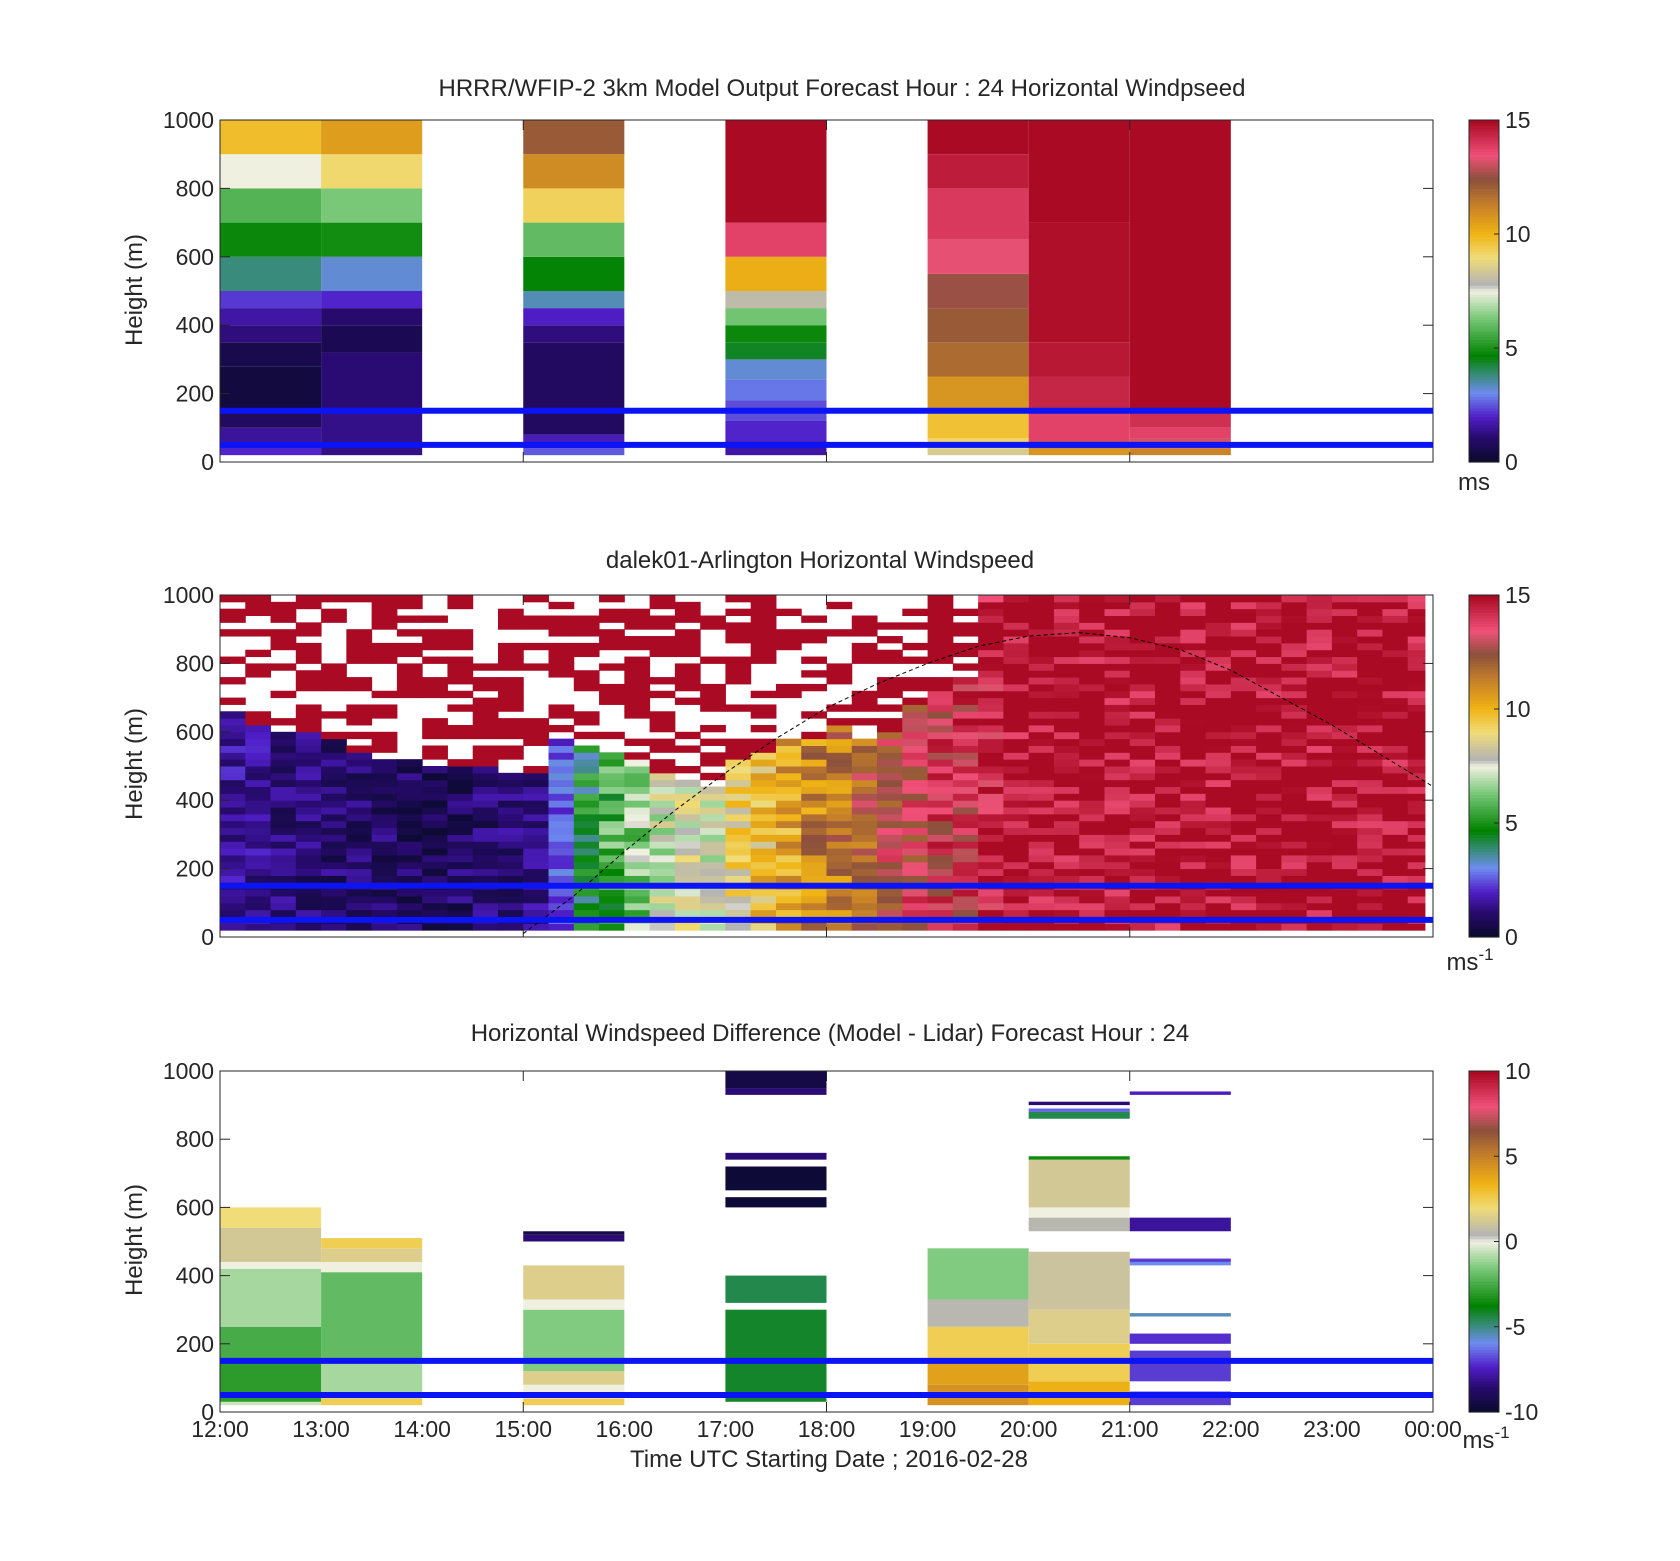 The height and width of the screenshot is (1561, 1680). I want to click on y-tick-label: 0, so click(207, 462).